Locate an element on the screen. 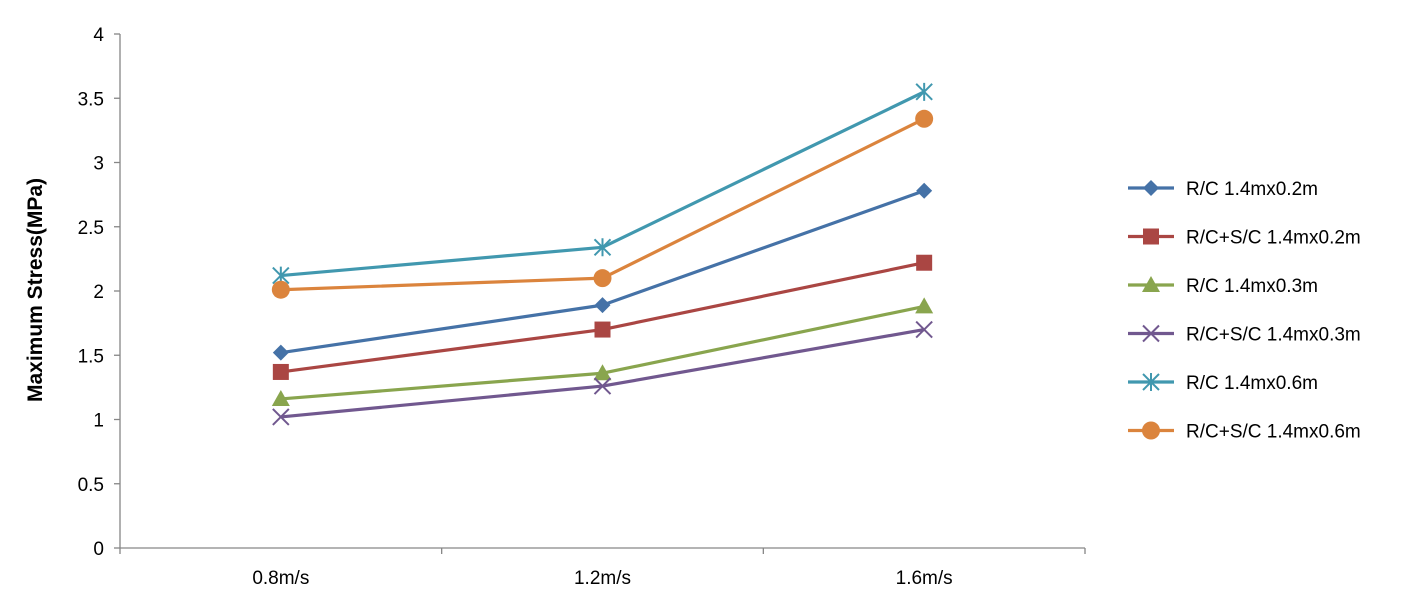  y-tick-label: 2.5 is located at coordinates (91, 228).